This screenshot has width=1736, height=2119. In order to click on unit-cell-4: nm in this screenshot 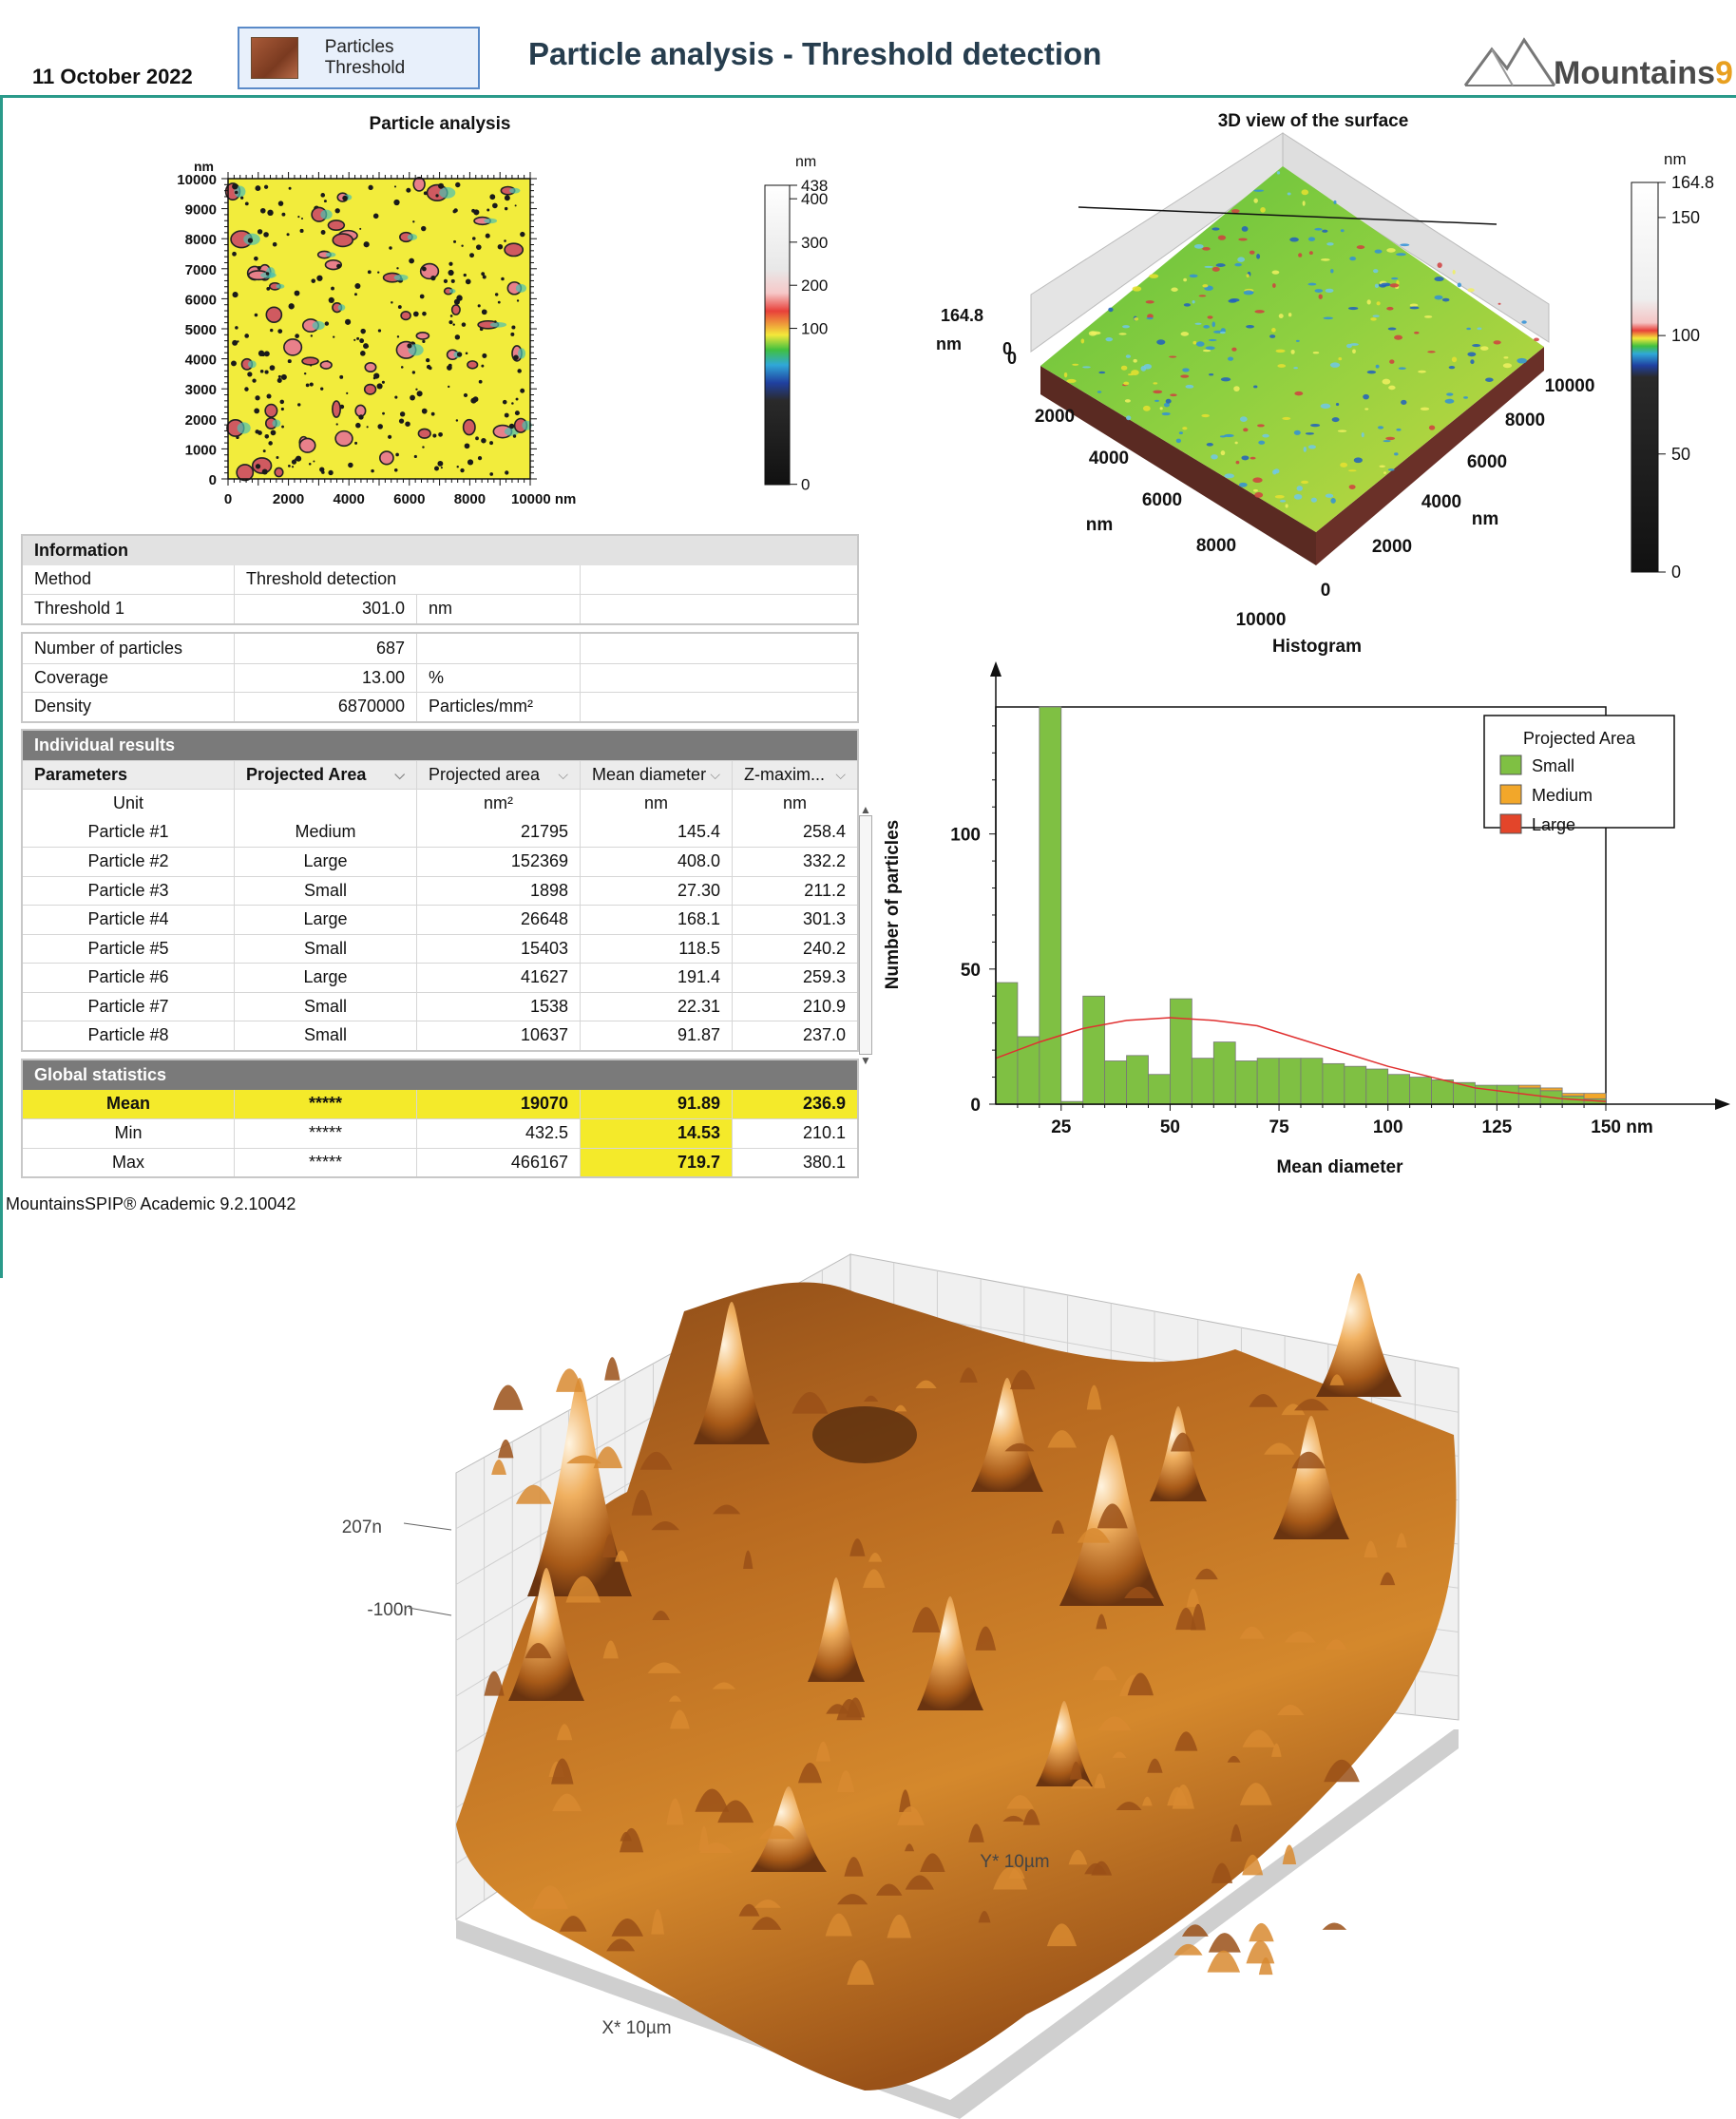, I will do `click(794, 804)`.